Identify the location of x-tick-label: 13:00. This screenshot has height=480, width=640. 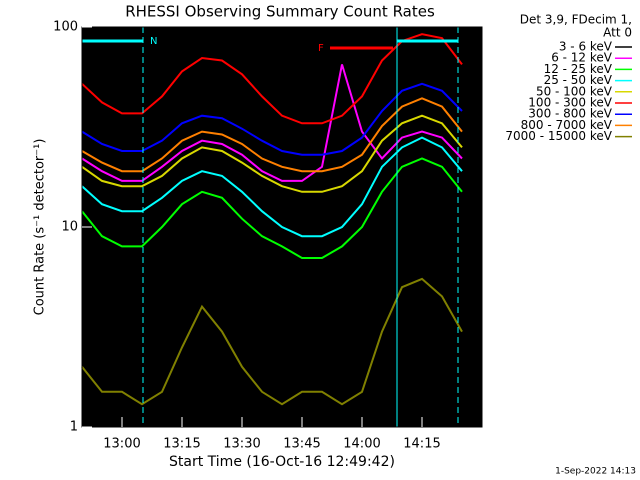
(121, 444).